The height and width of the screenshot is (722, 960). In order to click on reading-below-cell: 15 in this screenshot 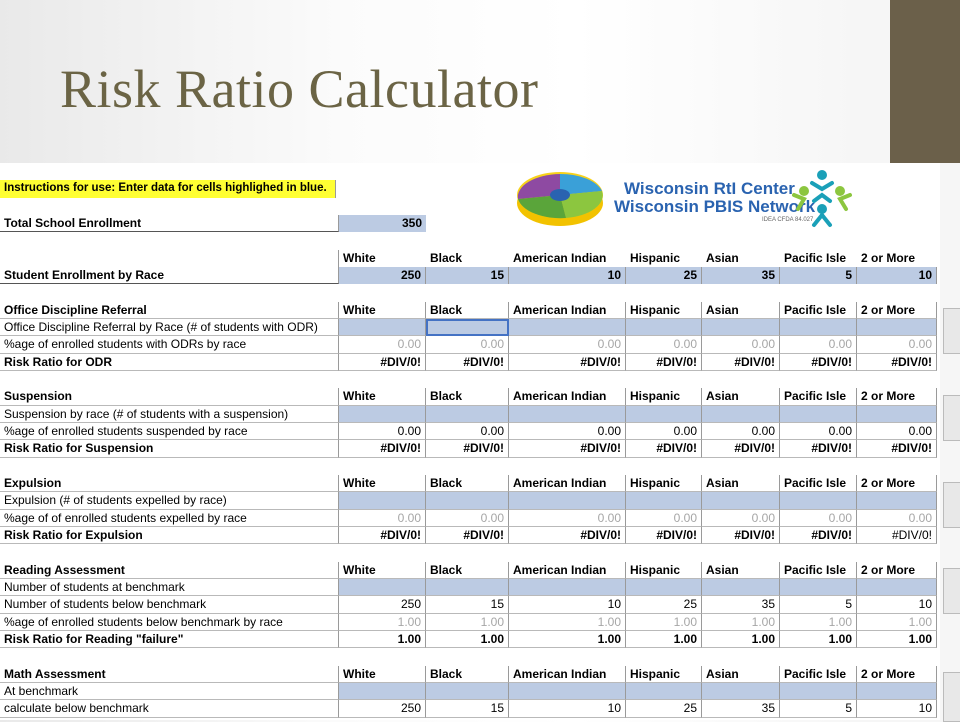, I will do `click(467, 605)`.